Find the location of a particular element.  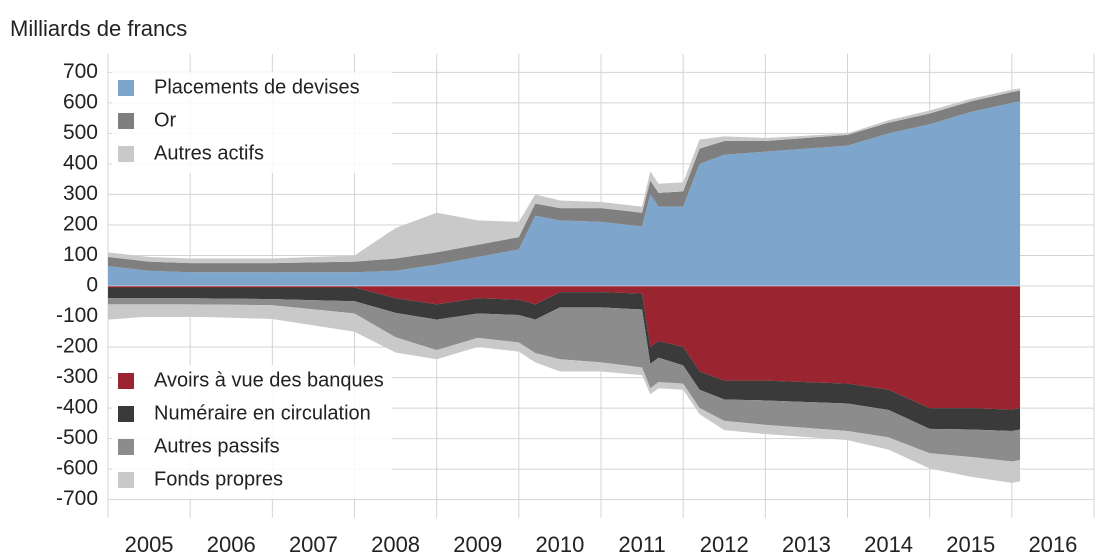

x-tick-label: 2005 is located at coordinates (149, 544).